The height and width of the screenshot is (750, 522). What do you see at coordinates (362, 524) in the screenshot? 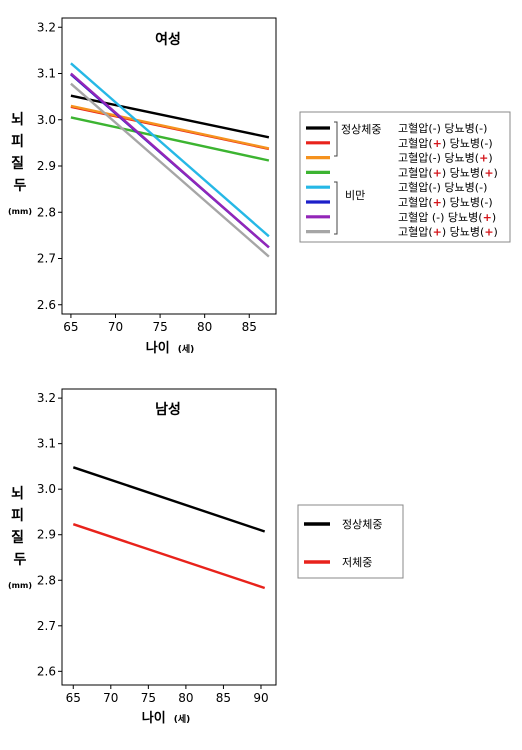
I see `male-legend-label-normal: 정상체중` at bounding box center [362, 524].